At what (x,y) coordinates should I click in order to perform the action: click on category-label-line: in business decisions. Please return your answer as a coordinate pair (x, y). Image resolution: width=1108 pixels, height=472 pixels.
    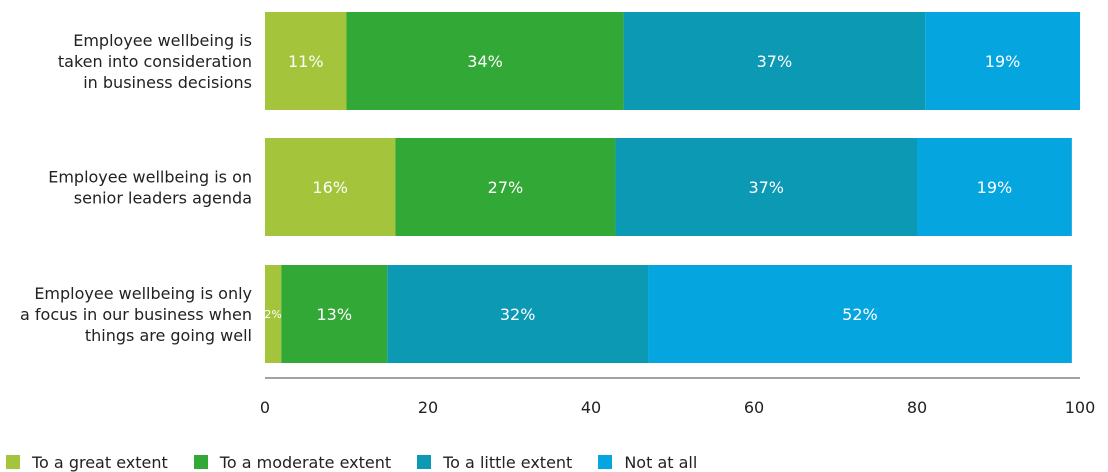
    Looking at the image, I should click on (167, 82).